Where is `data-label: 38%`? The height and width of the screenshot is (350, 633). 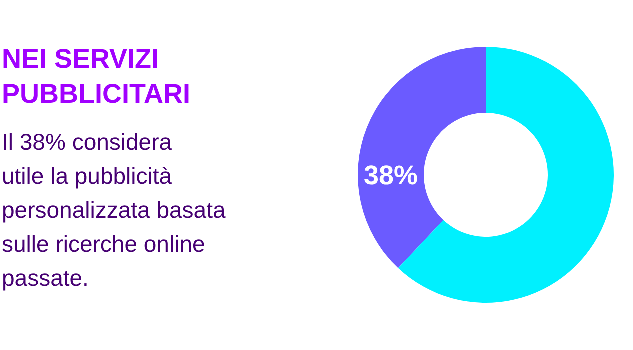 data-label: 38% is located at coordinates (391, 175).